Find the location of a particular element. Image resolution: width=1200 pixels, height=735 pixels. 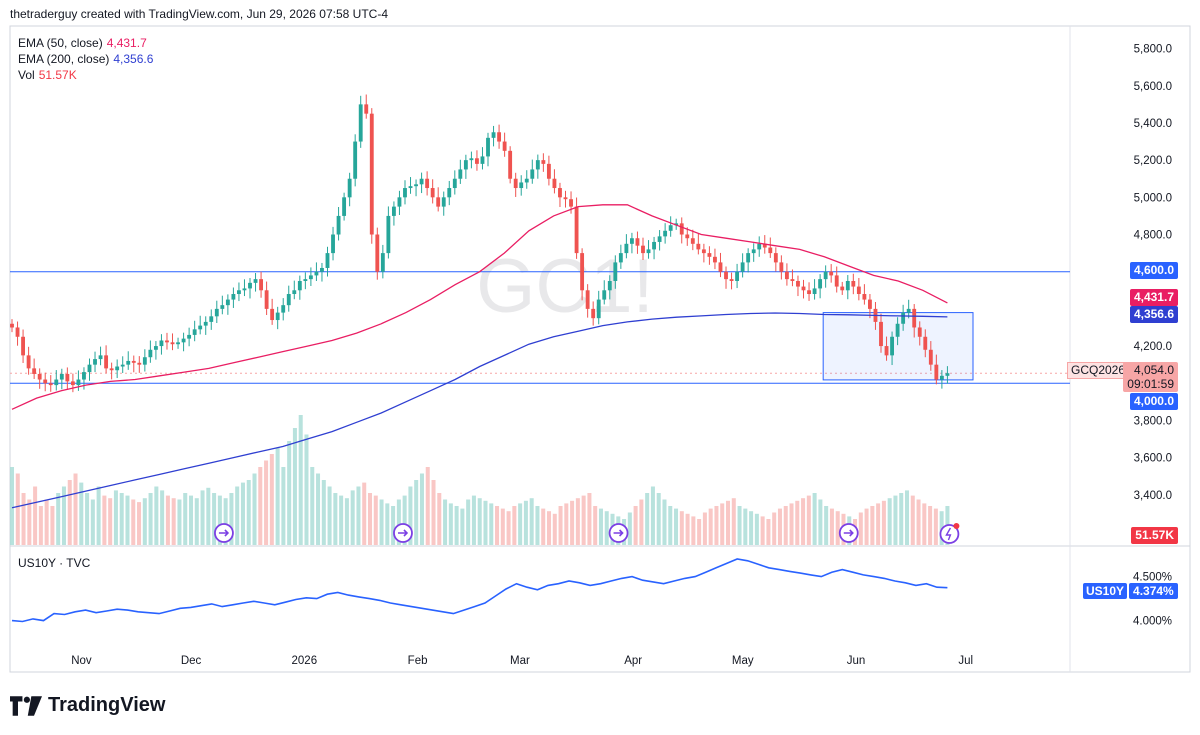

lightning-event-icon is located at coordinates (949, 533).